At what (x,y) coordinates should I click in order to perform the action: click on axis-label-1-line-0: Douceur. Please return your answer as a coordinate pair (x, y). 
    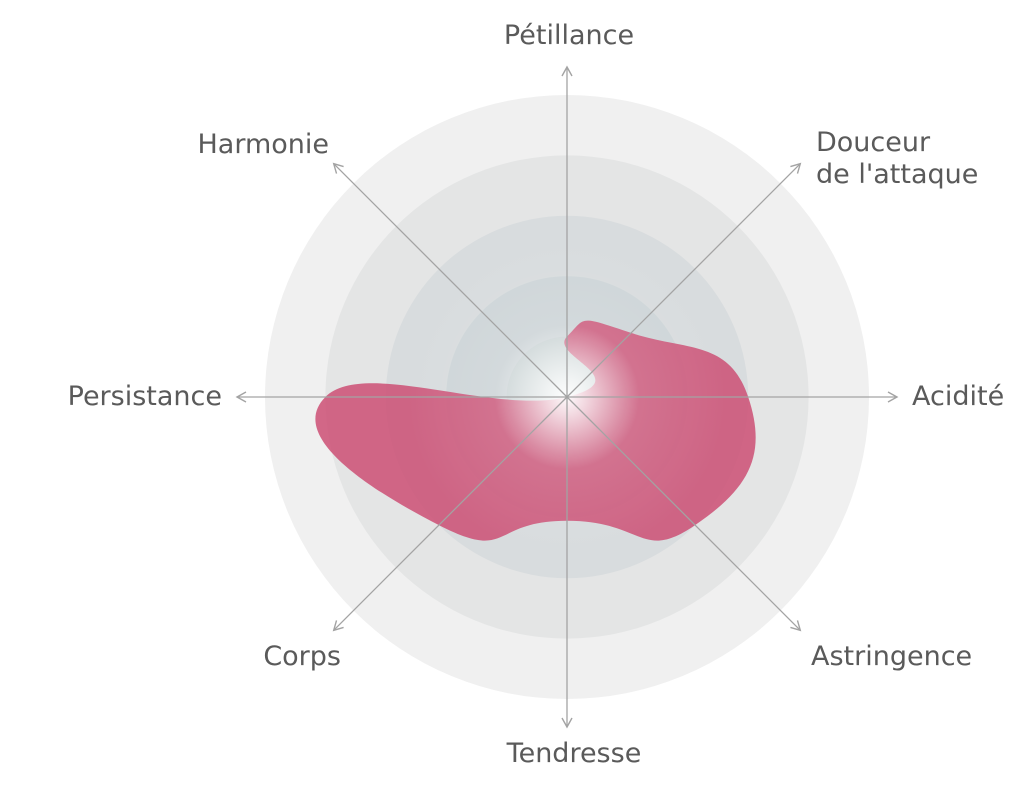
    Looking at the image, I should click on (873, 142).